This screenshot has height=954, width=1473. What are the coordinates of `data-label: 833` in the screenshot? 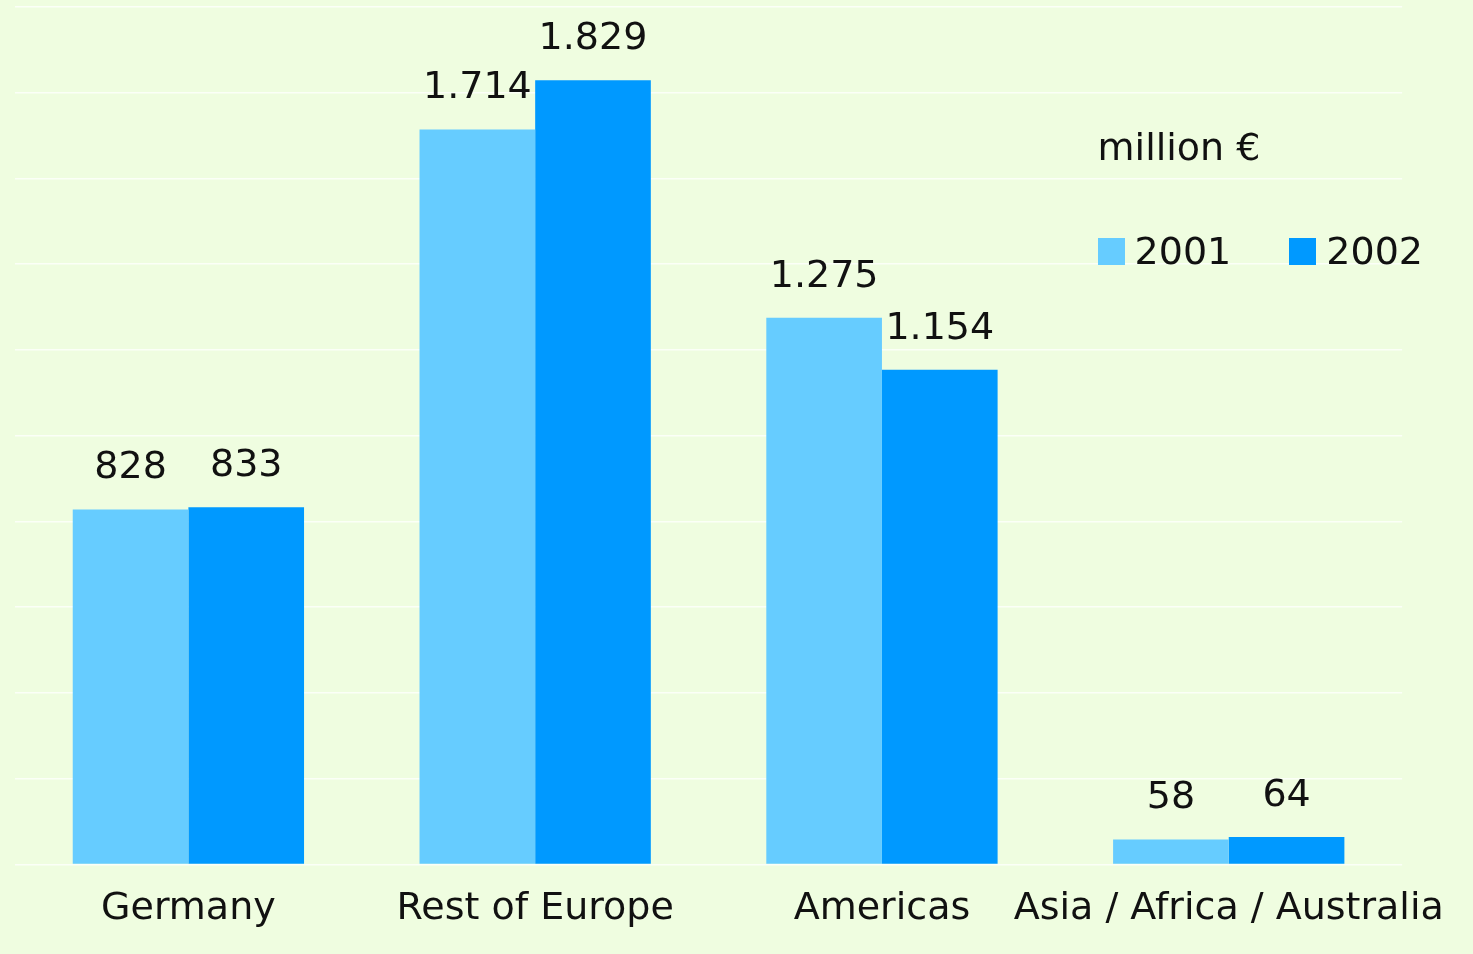 It's located at (246, 463).